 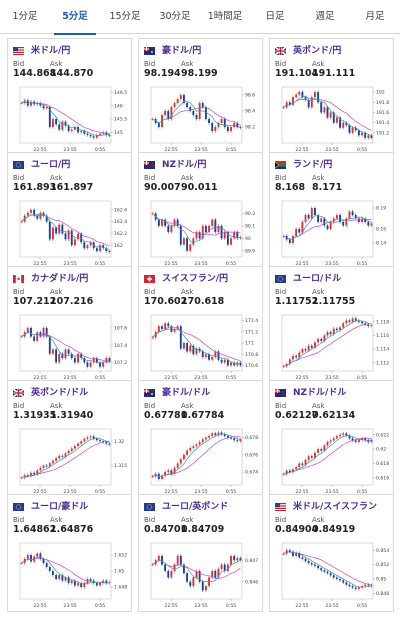 I want to click on pair-name-link: ユーロ/円, so click(x=51, y=165).